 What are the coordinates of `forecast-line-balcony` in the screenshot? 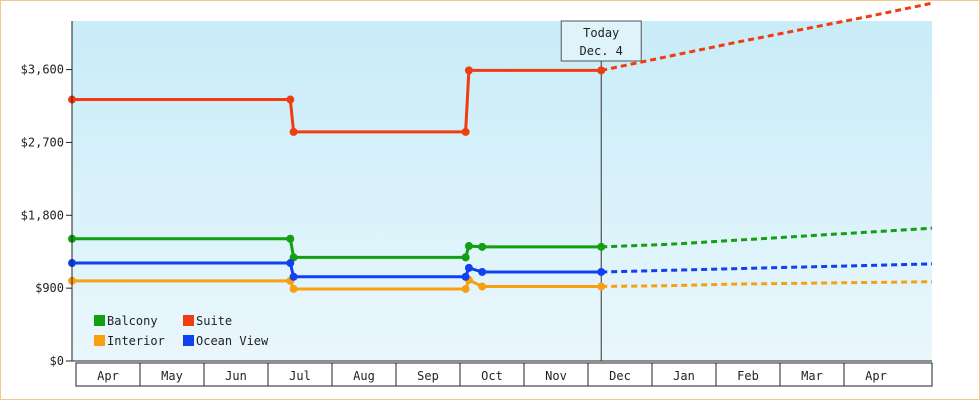 It's located at (767, 237).